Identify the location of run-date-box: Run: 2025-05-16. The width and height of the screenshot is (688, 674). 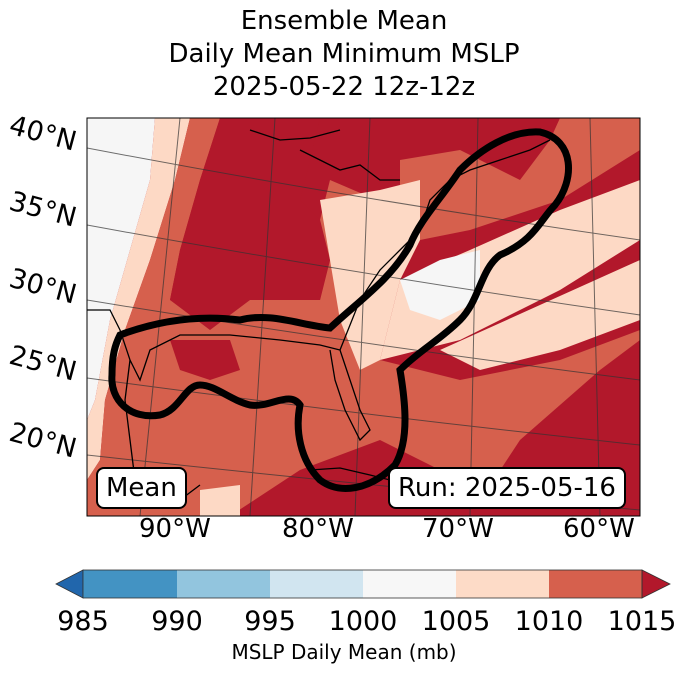
(507, 488).